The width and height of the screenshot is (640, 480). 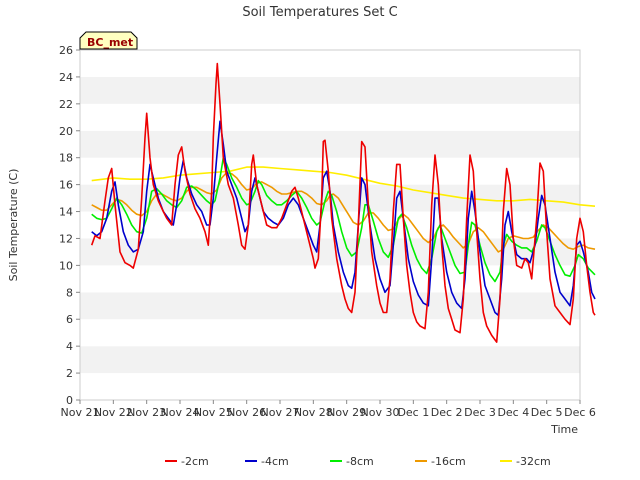 What do you see at coordinates (66, 104) in the screenshot?
I see `y-tick-label: 22` at bounding box center [66, 104].